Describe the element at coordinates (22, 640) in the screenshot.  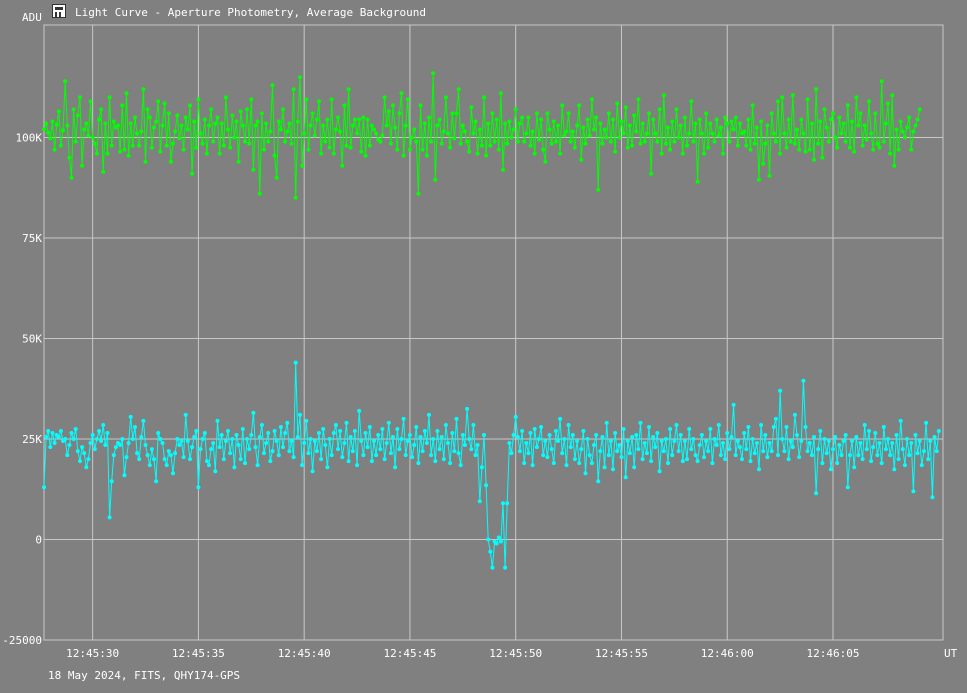
I see `y-tick-label: -25000` at that location.